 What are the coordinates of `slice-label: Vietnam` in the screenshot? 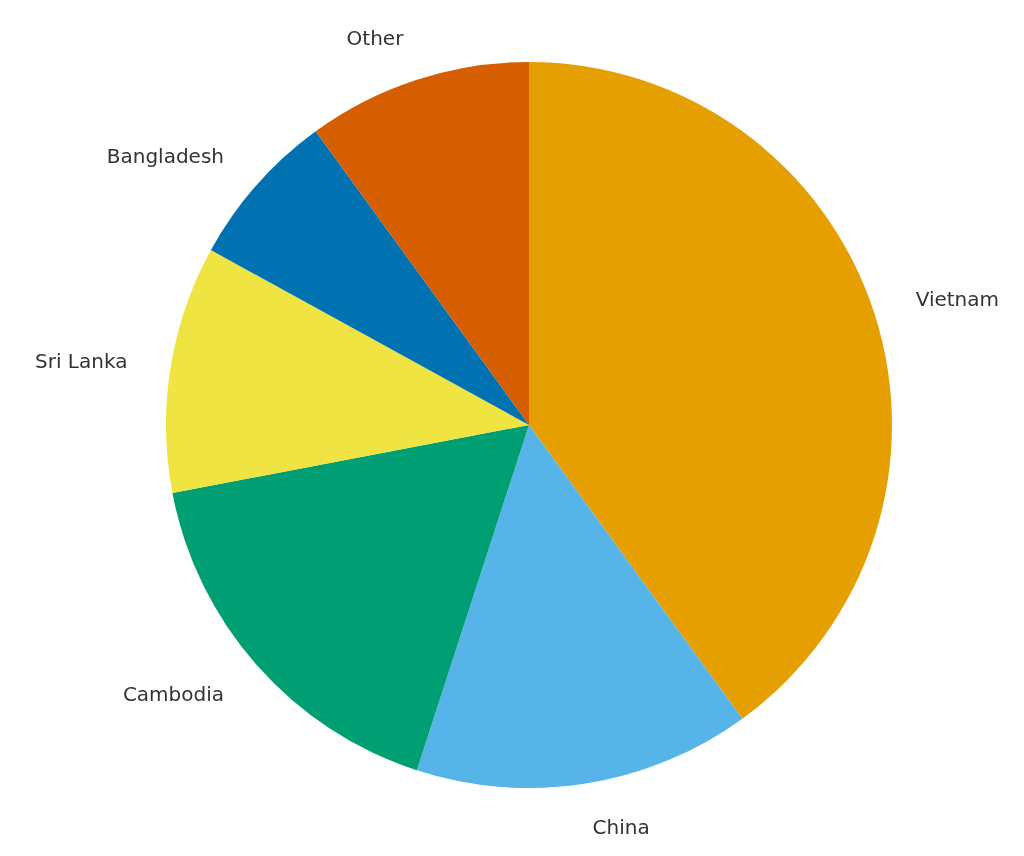 It's located at (957, 299).